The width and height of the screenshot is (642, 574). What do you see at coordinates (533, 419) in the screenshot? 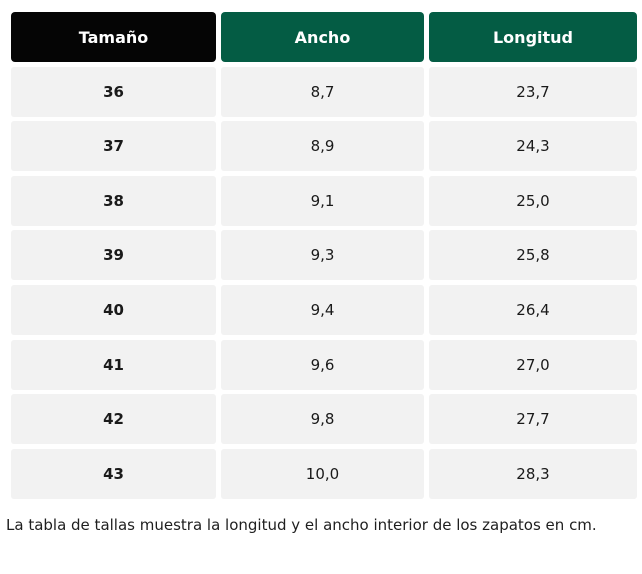
I see `cell-length: 27,7` at bounding box center [533, 419].